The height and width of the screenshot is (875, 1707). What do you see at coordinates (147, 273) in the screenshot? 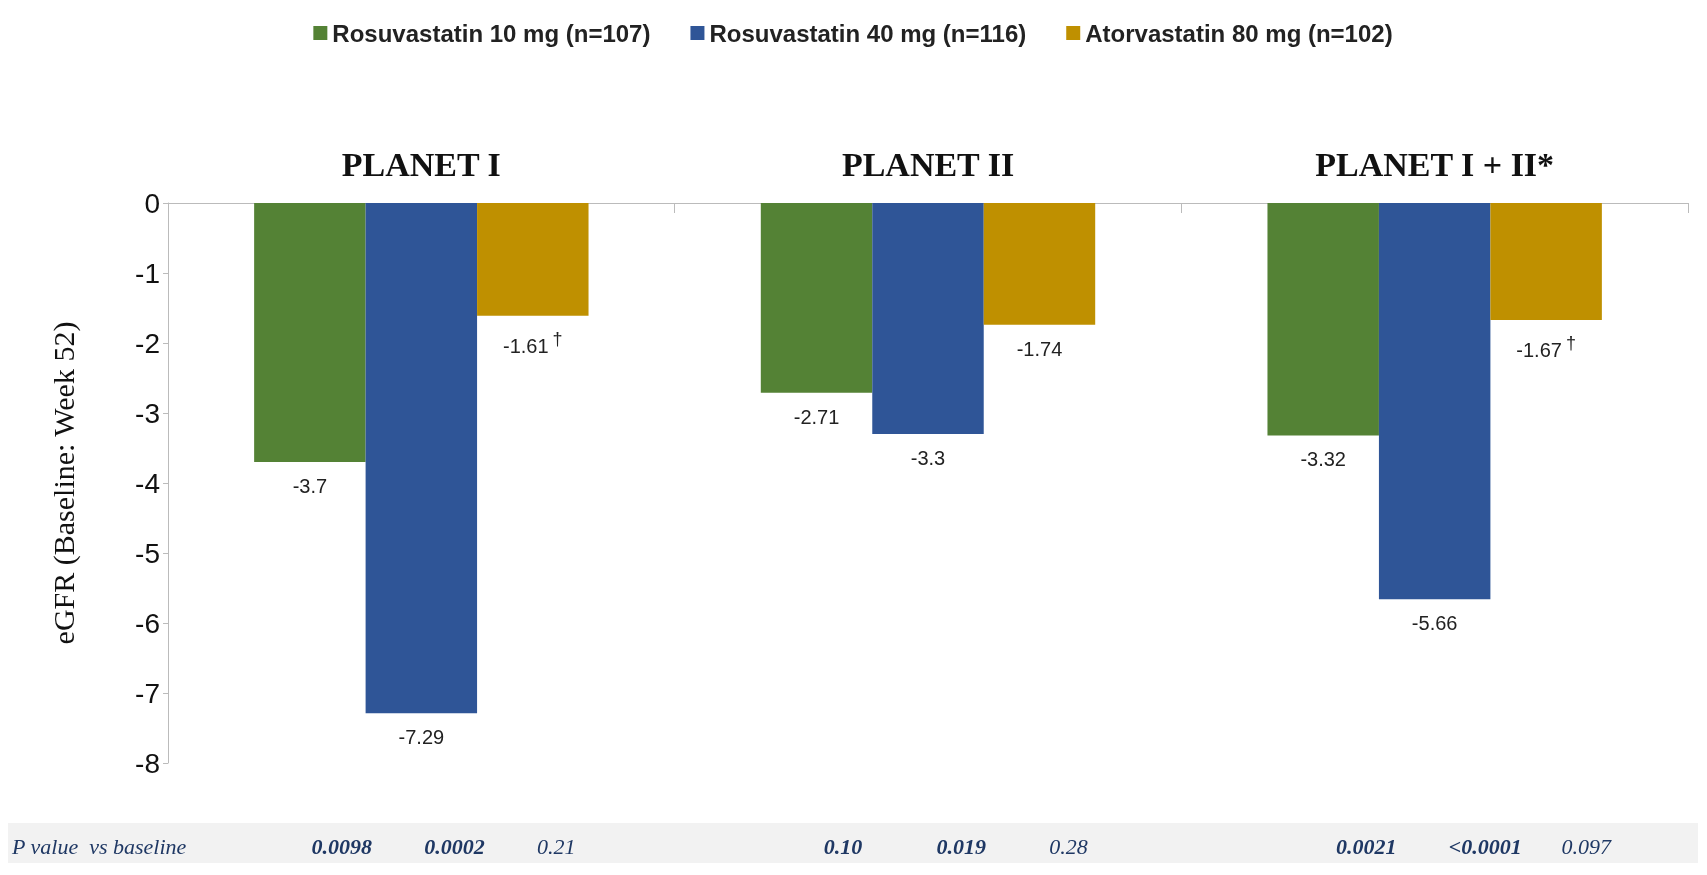
I see `y-tick-label: -1` at bounding box center [147, 273].